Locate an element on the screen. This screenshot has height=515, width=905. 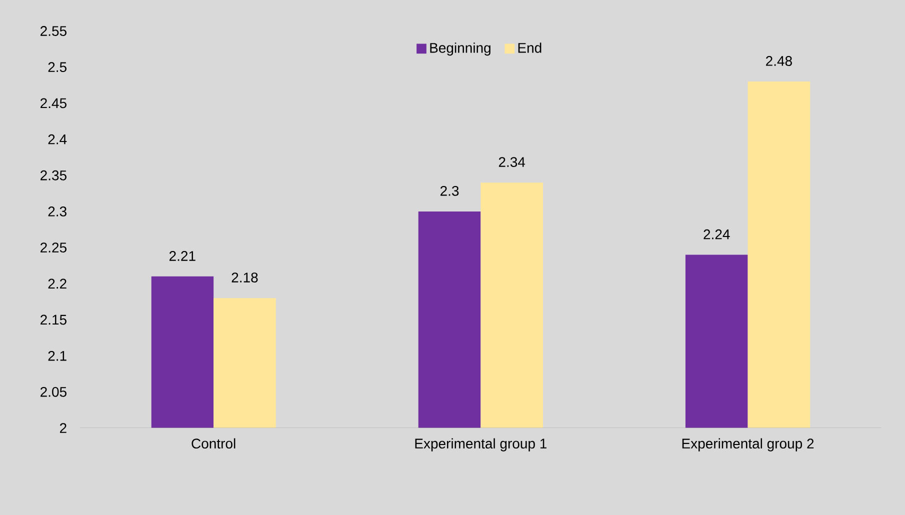
legend-label: Beginning is located at coordinates (460, 49).